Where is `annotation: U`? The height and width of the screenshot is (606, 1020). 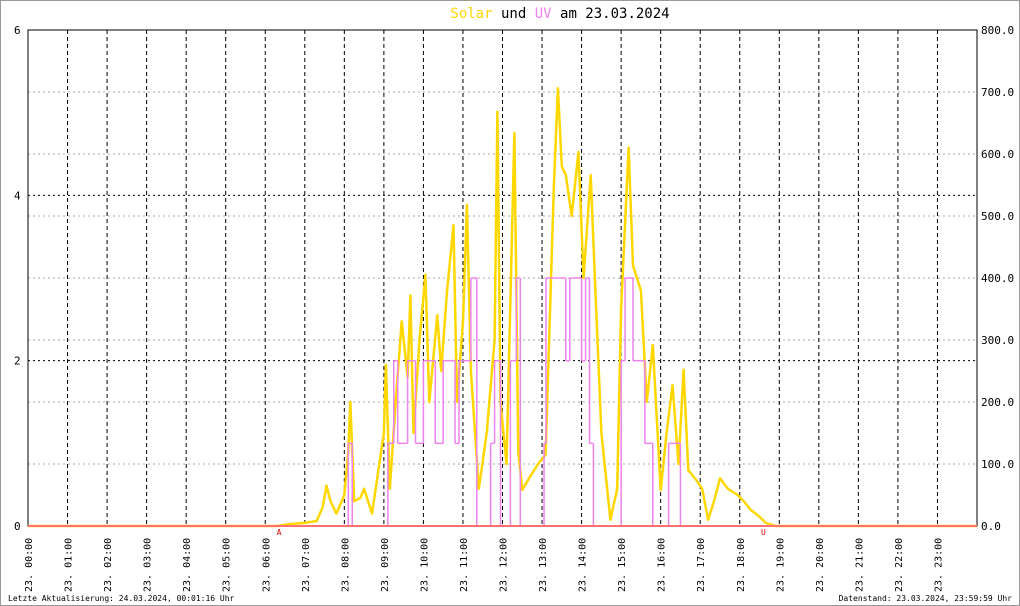 annotation: U is located at coordinates (763, 532).